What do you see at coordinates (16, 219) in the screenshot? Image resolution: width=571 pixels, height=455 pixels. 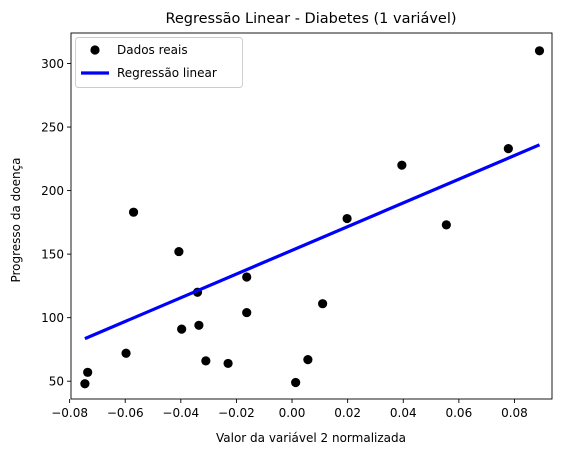 I see `y-axis-label: Progresso da doença` at bounding box center [16, 219].